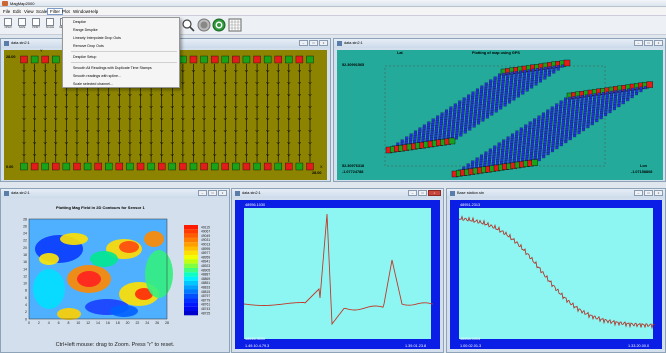 The image size is (666, 353). Describe the element at coordinates (25, 284) in the screenshot. I see `y-tick-label: 10` at that location.